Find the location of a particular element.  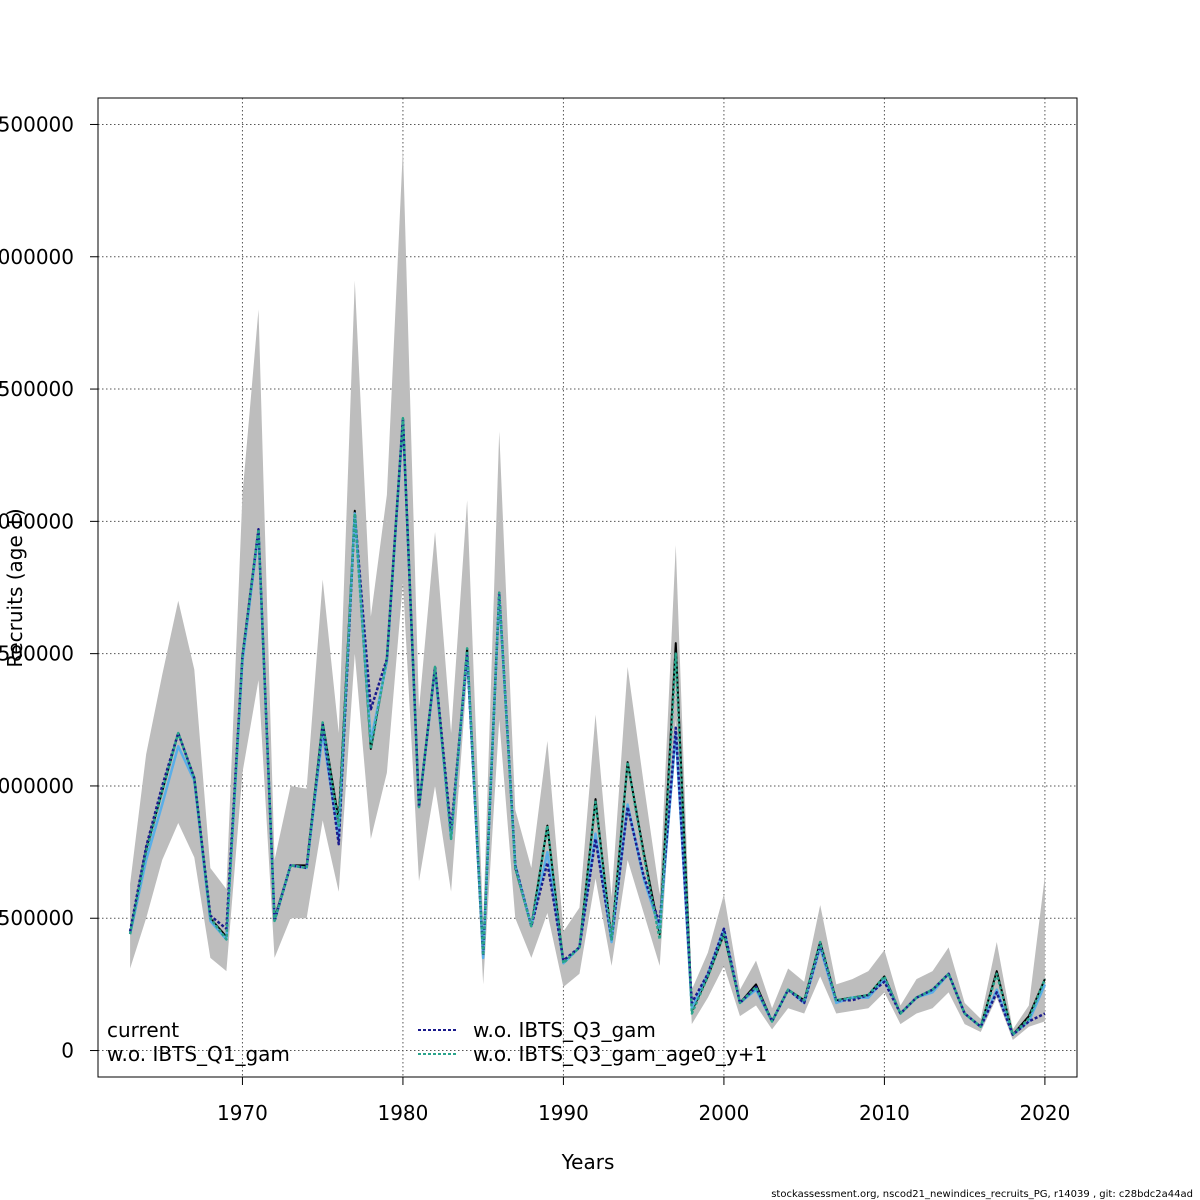

x-axis-title: Years is located at coordinates (588, 1162).